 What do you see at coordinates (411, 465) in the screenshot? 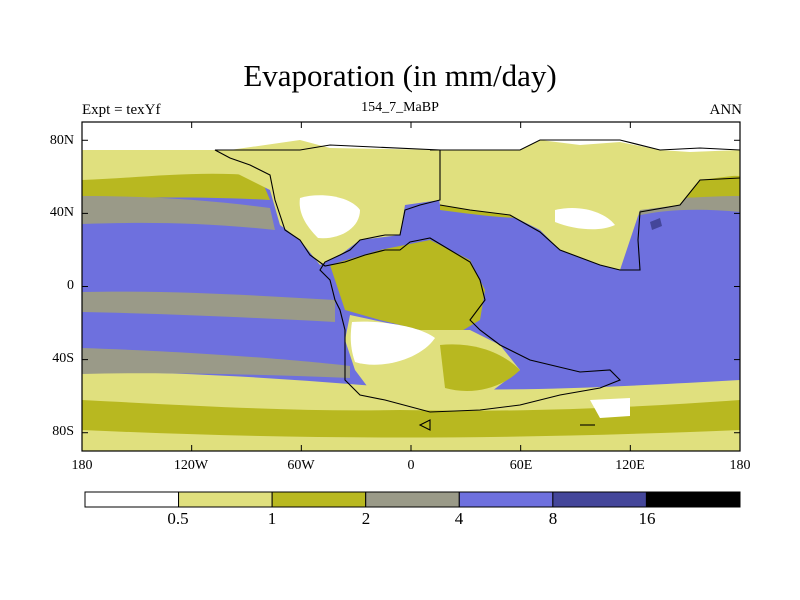
I see `x-tick-label: 0` at bounding box center [411, 465].